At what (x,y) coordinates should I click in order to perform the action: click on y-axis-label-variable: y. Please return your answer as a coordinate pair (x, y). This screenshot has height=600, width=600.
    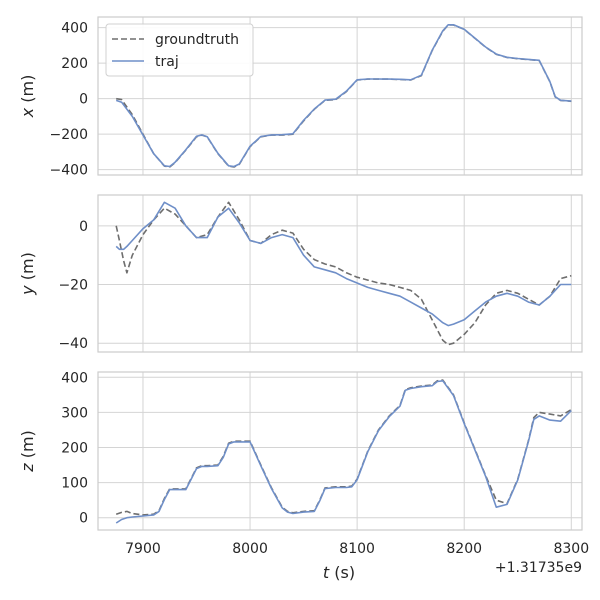
    Looking at the image, I should click on (27, 290).